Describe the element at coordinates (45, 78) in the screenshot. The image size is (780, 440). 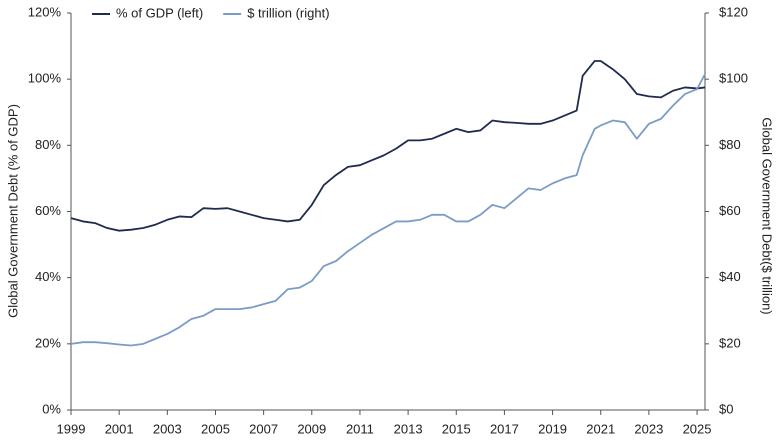
I see `y-tick-label: 100%` at that location.